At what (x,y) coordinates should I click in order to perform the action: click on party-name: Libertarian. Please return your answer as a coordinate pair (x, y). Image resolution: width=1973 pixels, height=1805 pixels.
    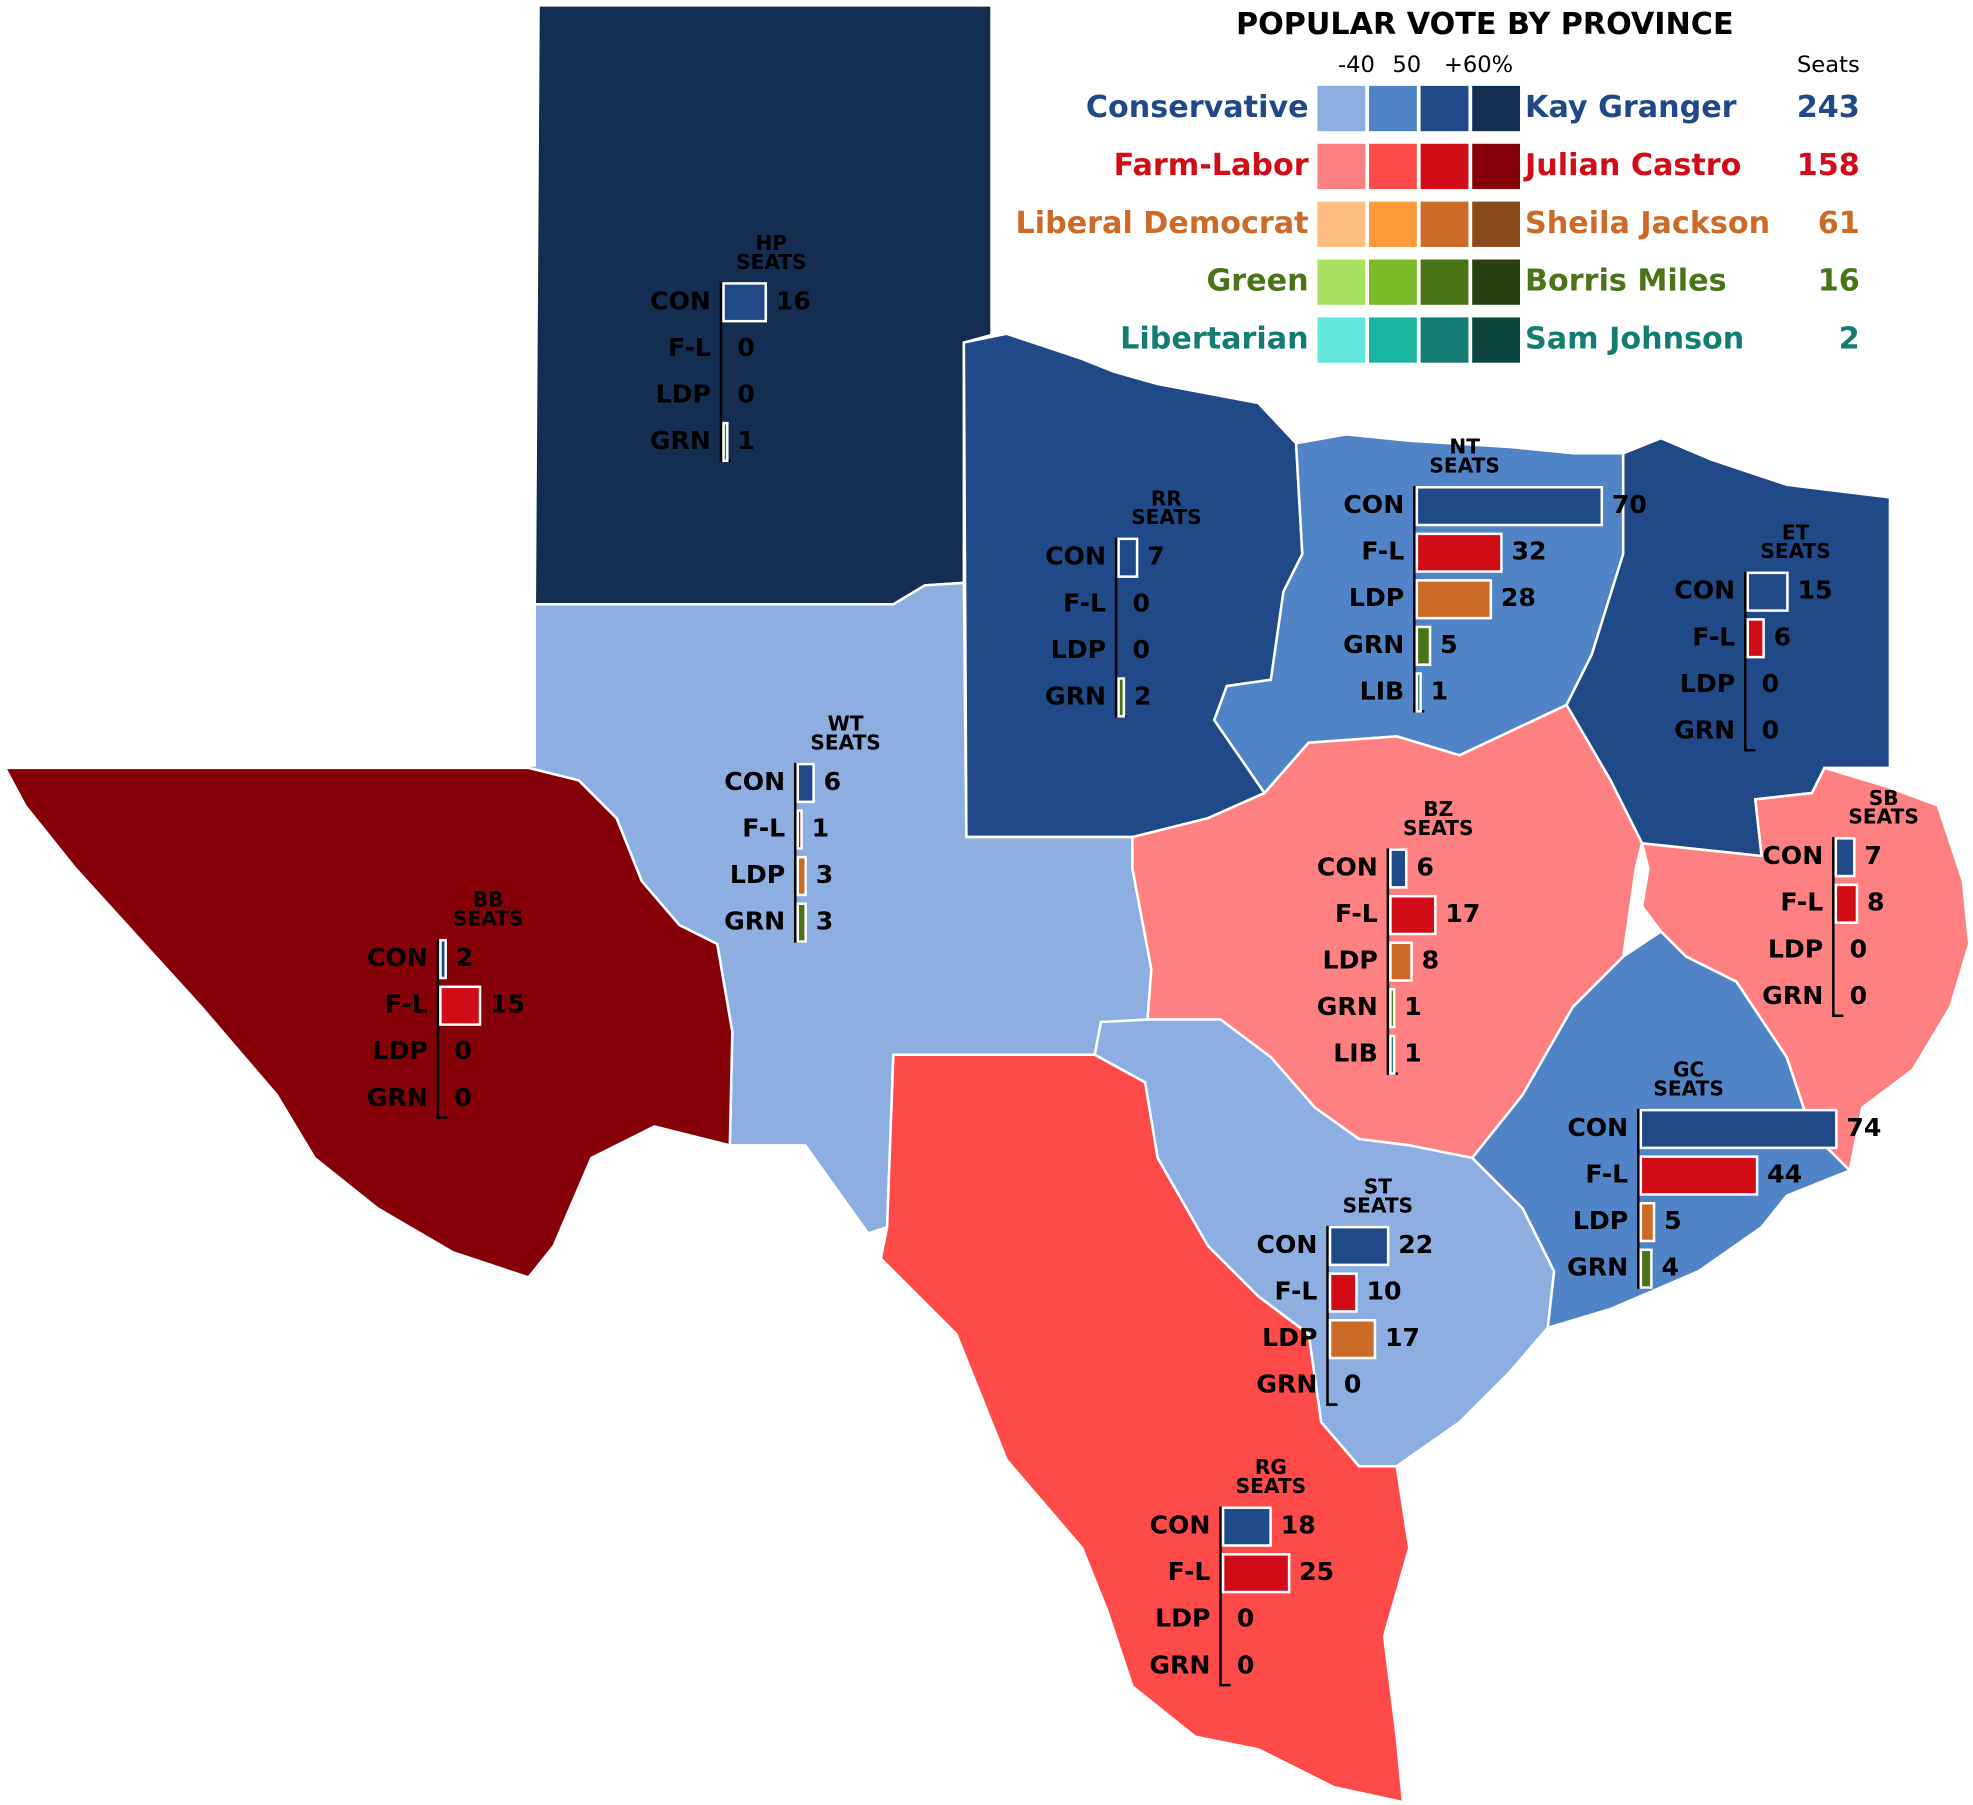
    Looking at the image, I should click on (1214, 339).